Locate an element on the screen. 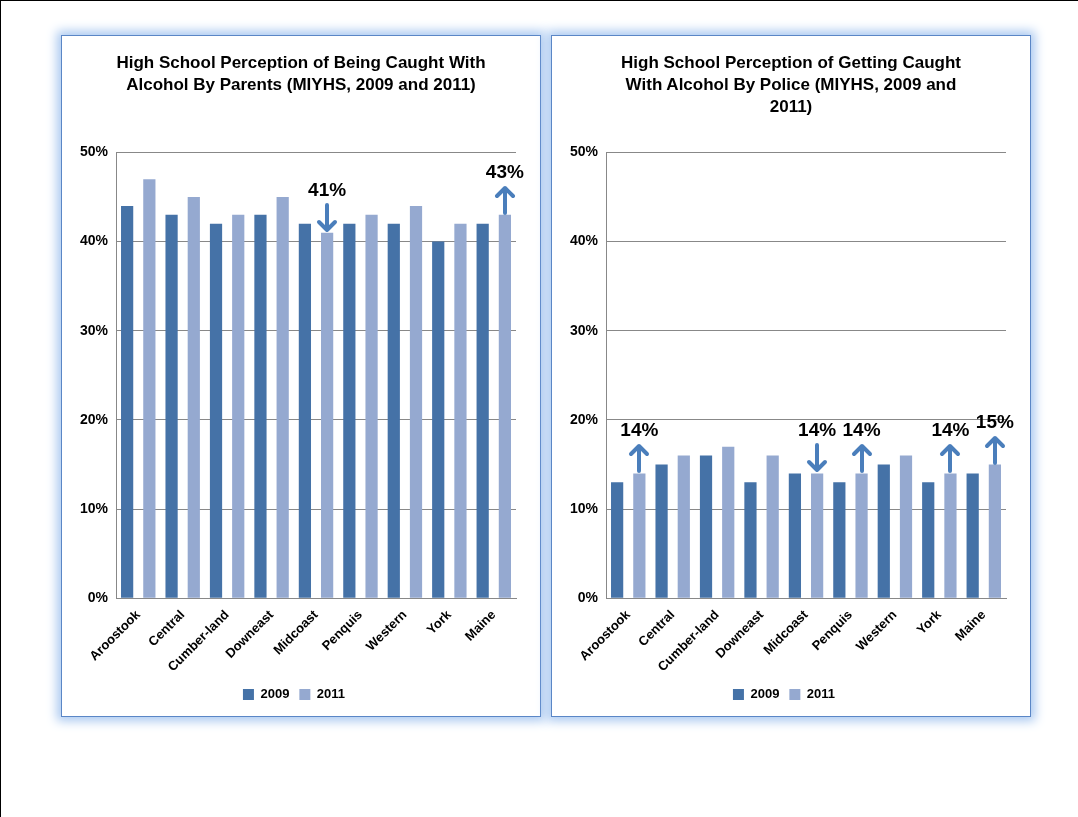  annotation: 41% is located at coordinates (327, 189).